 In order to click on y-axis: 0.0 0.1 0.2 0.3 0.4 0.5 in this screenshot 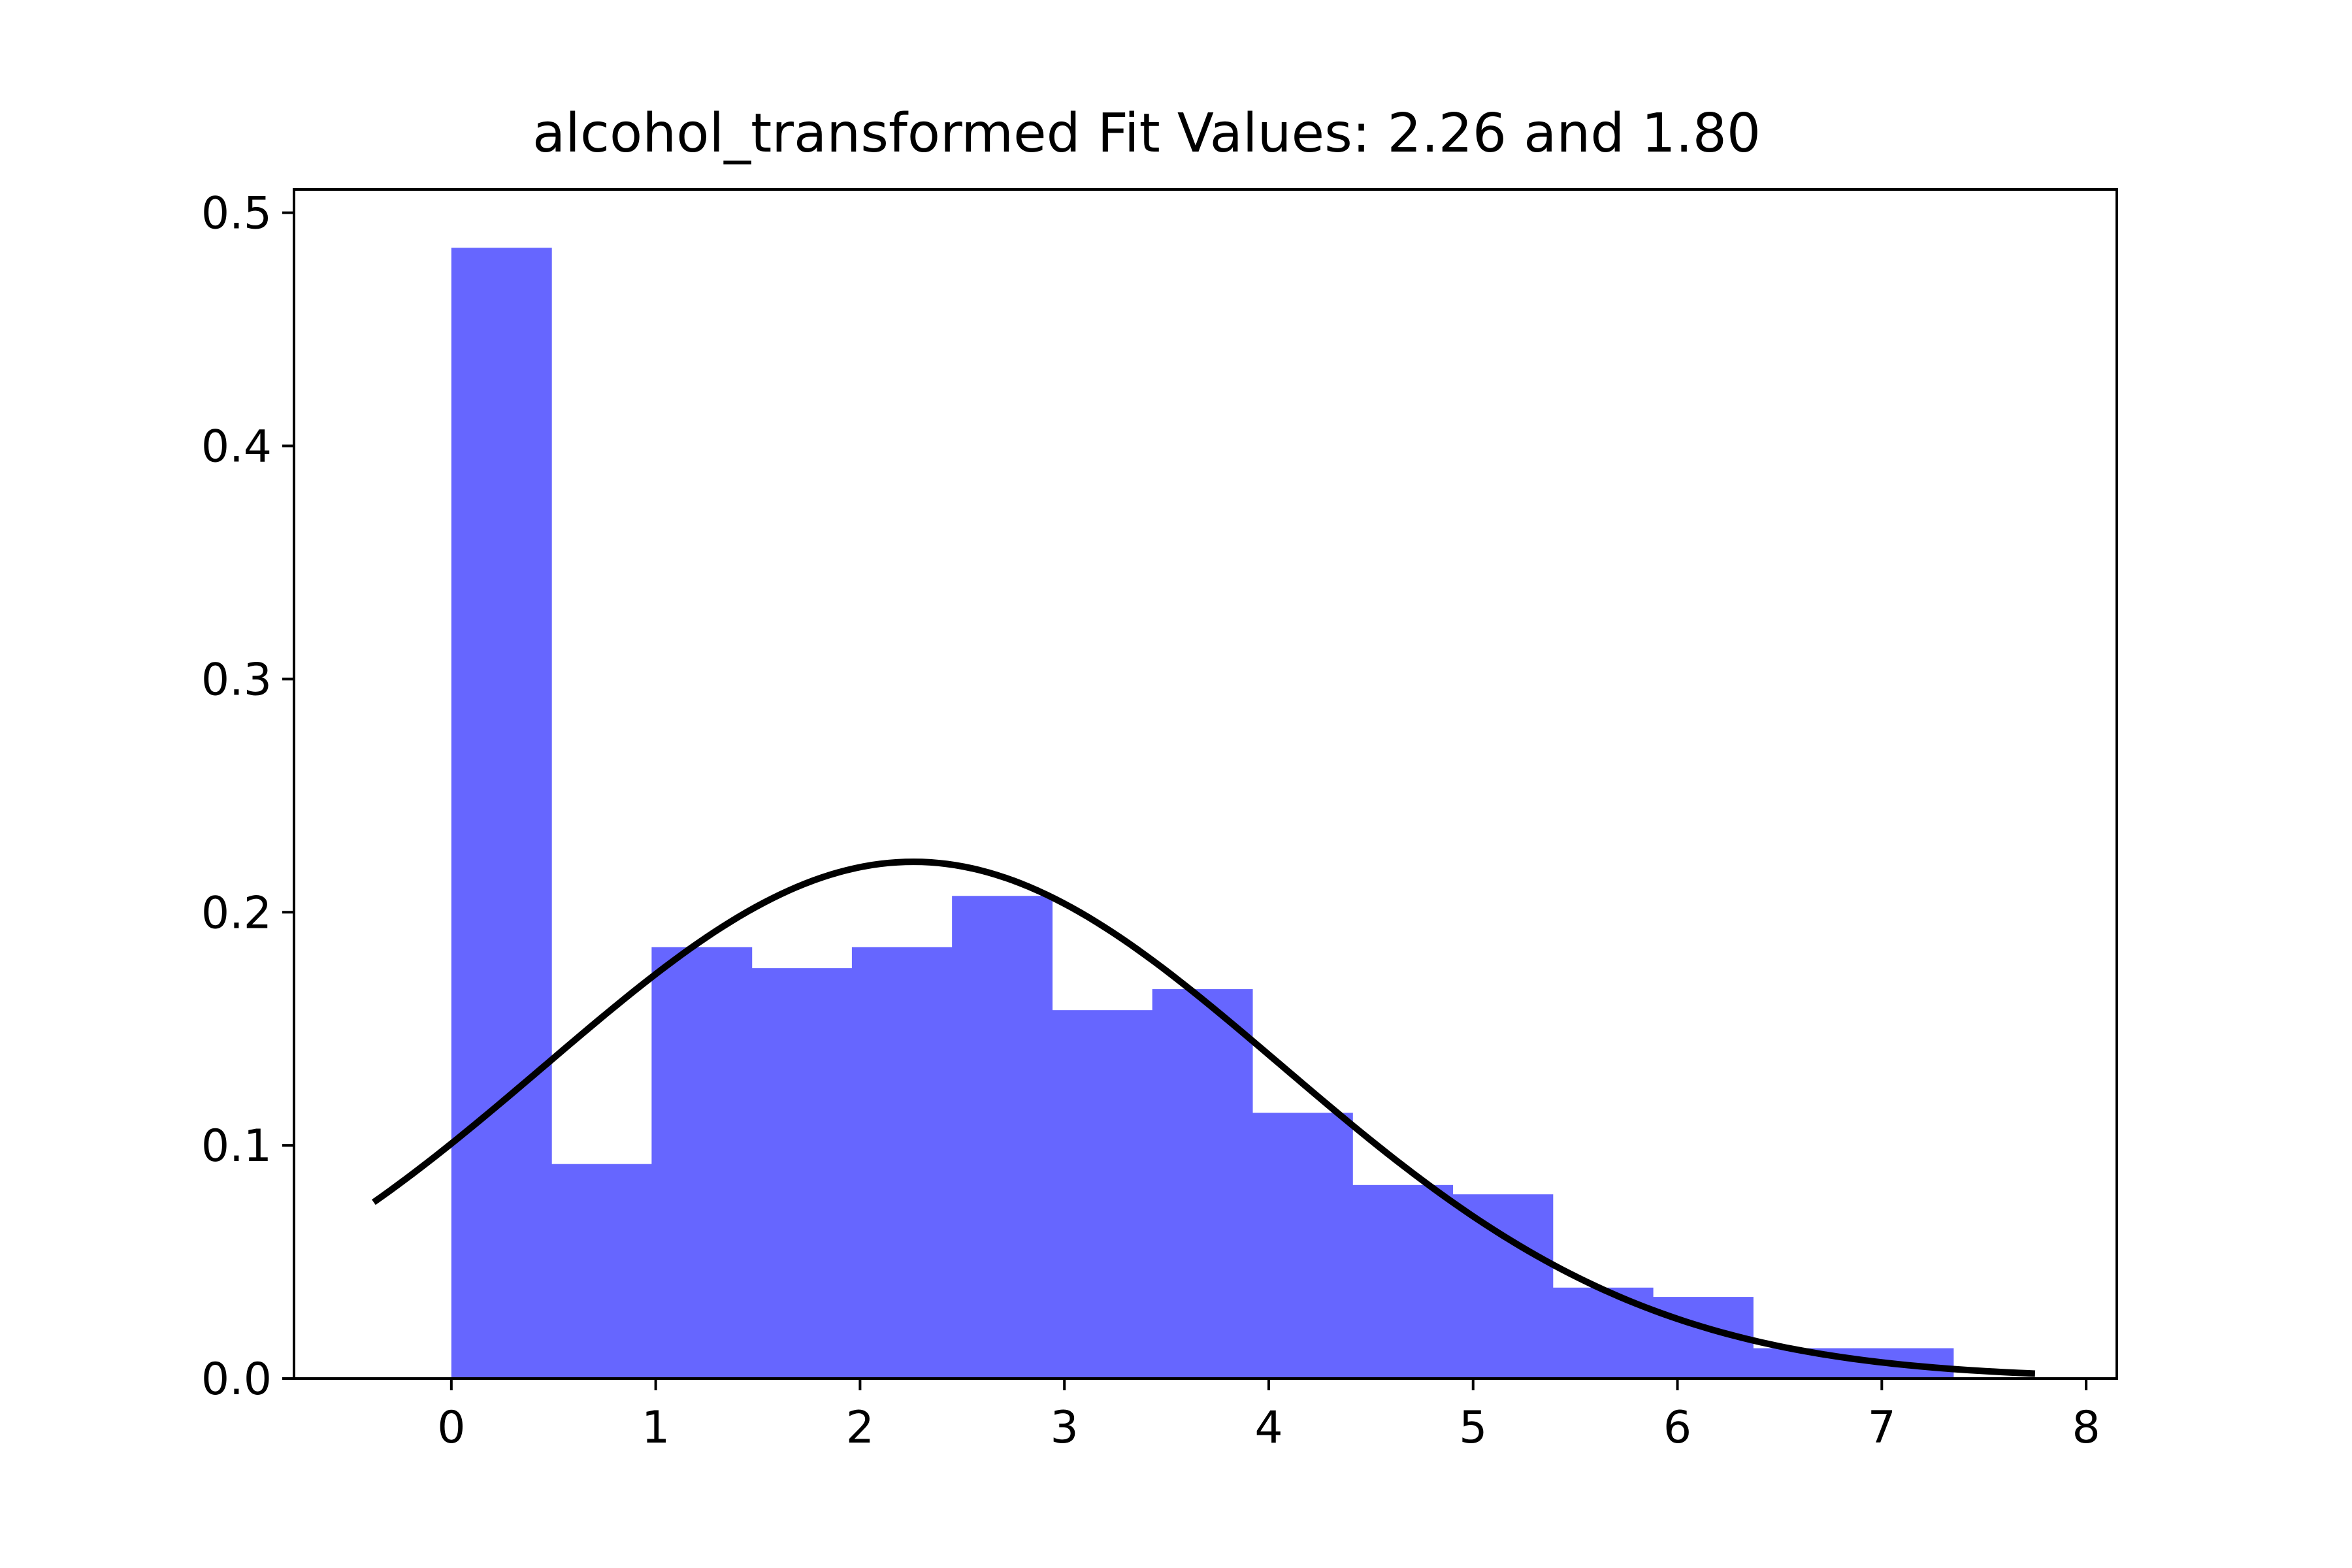, I will do `click(247, 796)`.